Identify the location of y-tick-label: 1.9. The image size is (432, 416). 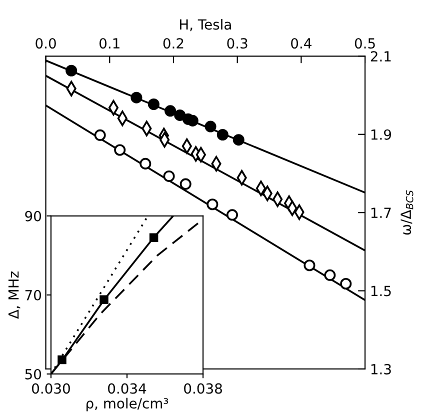
(381, 134).